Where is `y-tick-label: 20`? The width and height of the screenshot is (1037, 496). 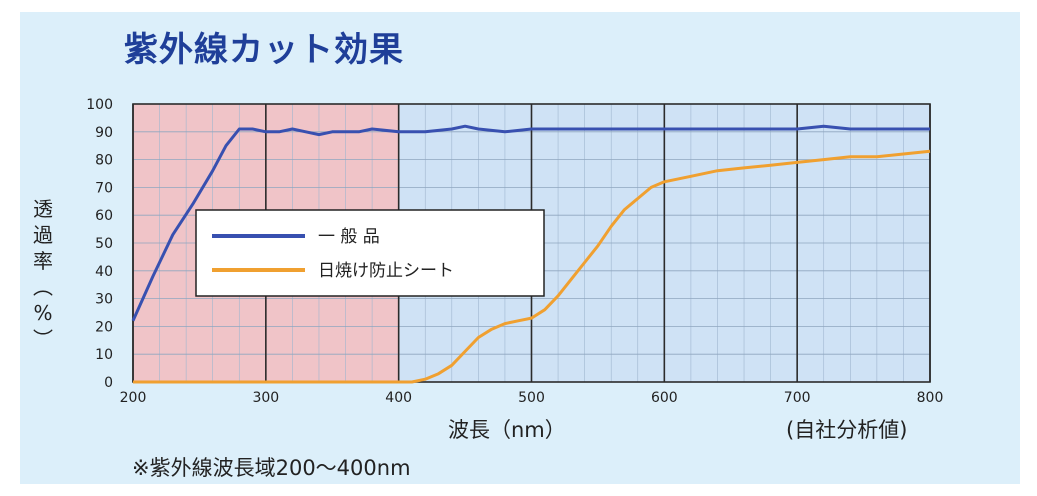 y-tick-label: 20 is located at coordinates (104, 327).